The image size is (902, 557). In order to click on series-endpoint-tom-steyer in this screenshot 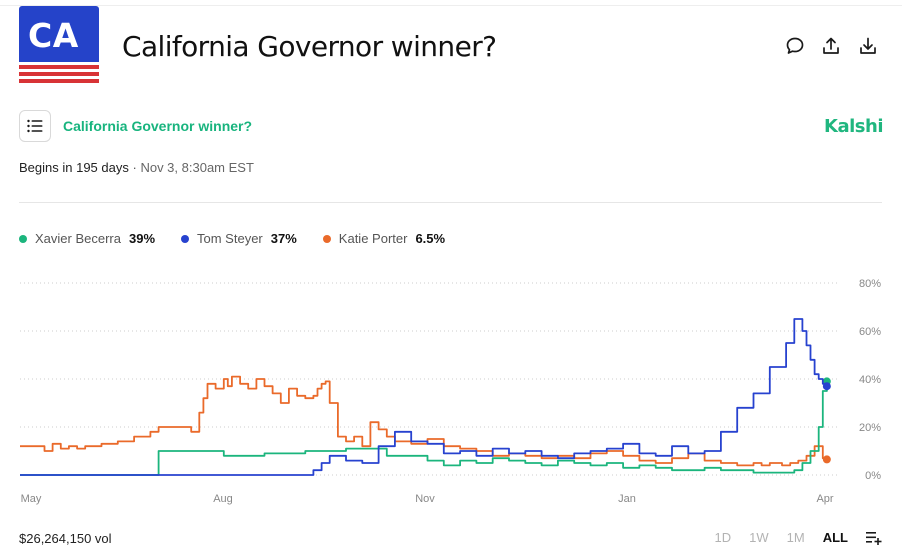, I will do `click(826, 386)`.